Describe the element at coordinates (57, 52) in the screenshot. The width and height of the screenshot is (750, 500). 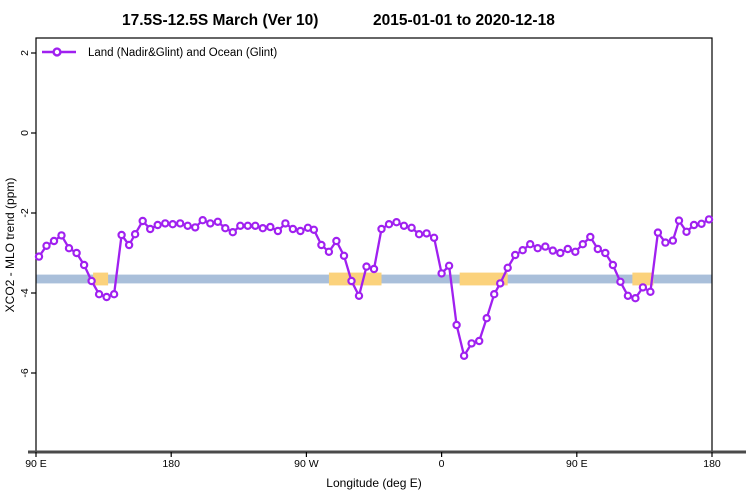
I see `legend-marker-icon` at that location.